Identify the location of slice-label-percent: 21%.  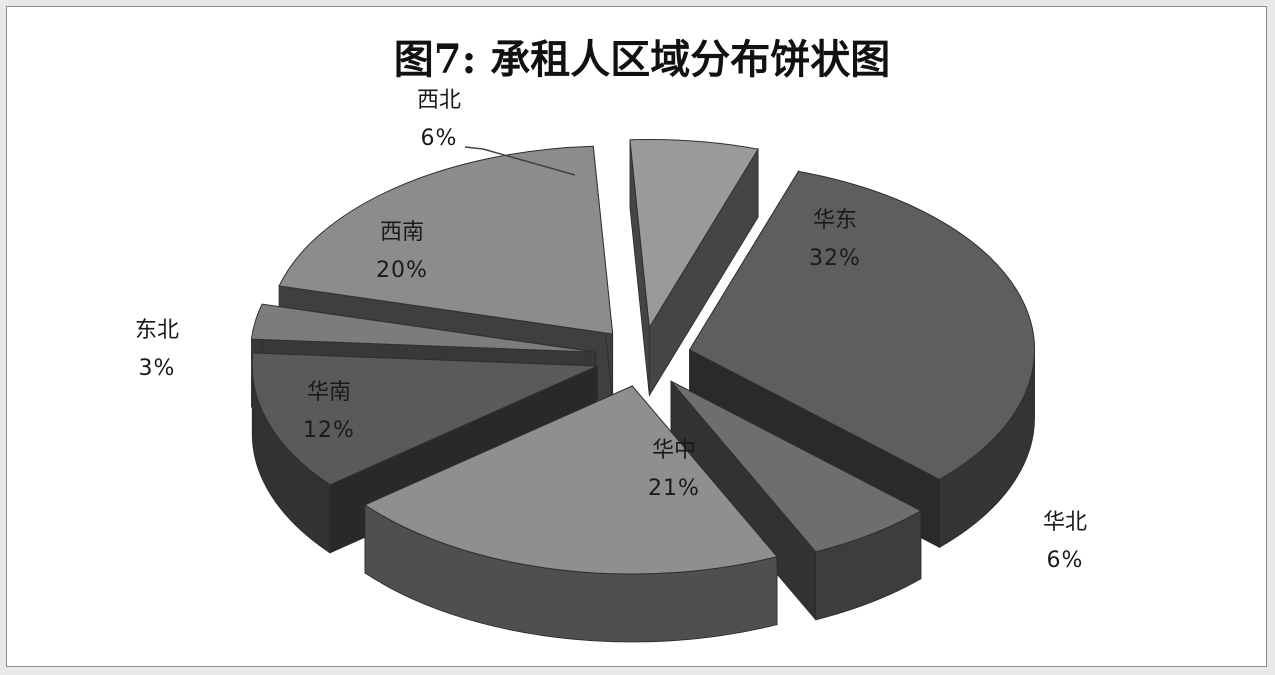
(674, 488).